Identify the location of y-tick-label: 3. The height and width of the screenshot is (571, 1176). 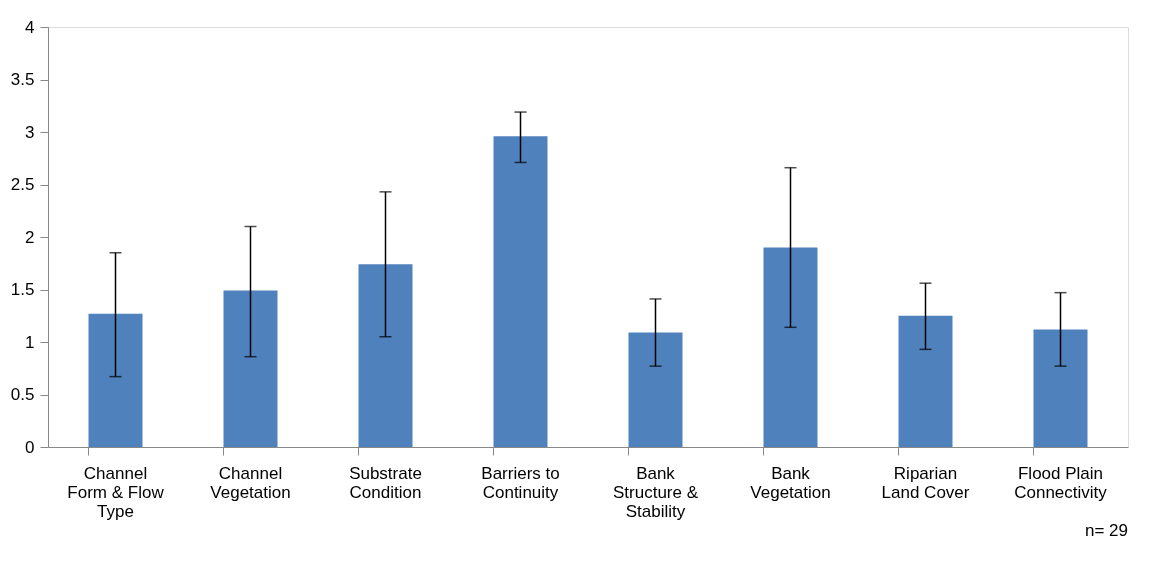
(30, 132).